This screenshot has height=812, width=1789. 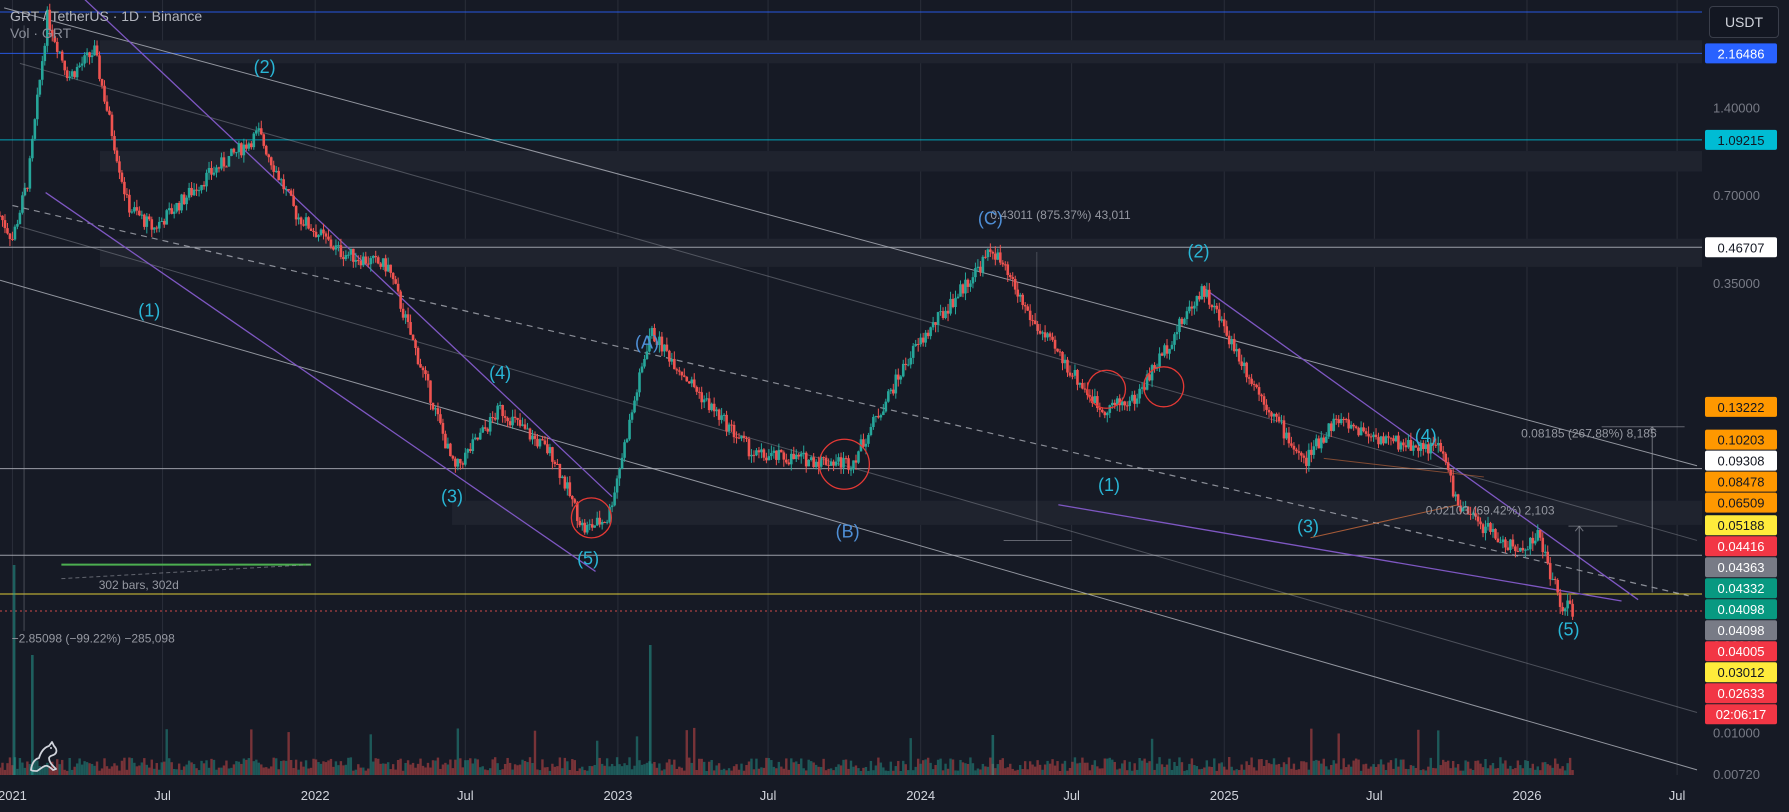 I want to click on symbol-title: GRT / TetherUS · 1D · Binance, so click(x=106, y=16).